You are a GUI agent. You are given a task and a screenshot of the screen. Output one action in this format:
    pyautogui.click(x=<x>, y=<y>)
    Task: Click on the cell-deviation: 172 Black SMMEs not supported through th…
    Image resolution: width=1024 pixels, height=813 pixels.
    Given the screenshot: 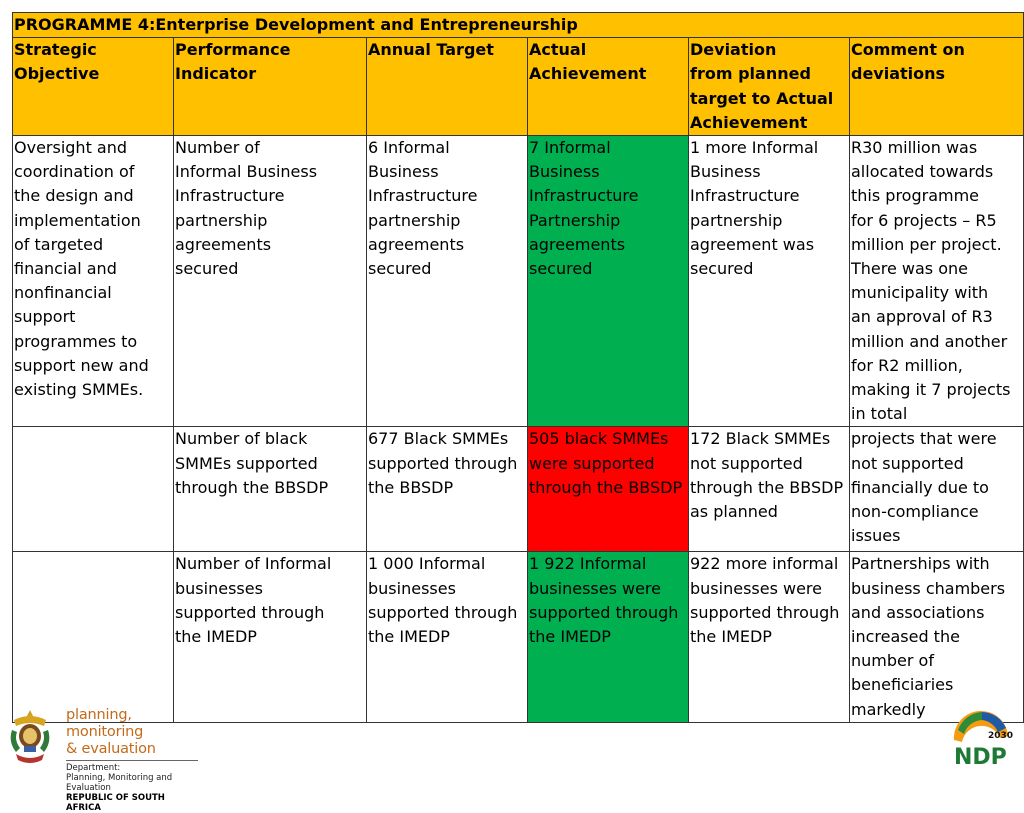 What is the action you would take?
    pyautogui.click(x=769, y=489)
    